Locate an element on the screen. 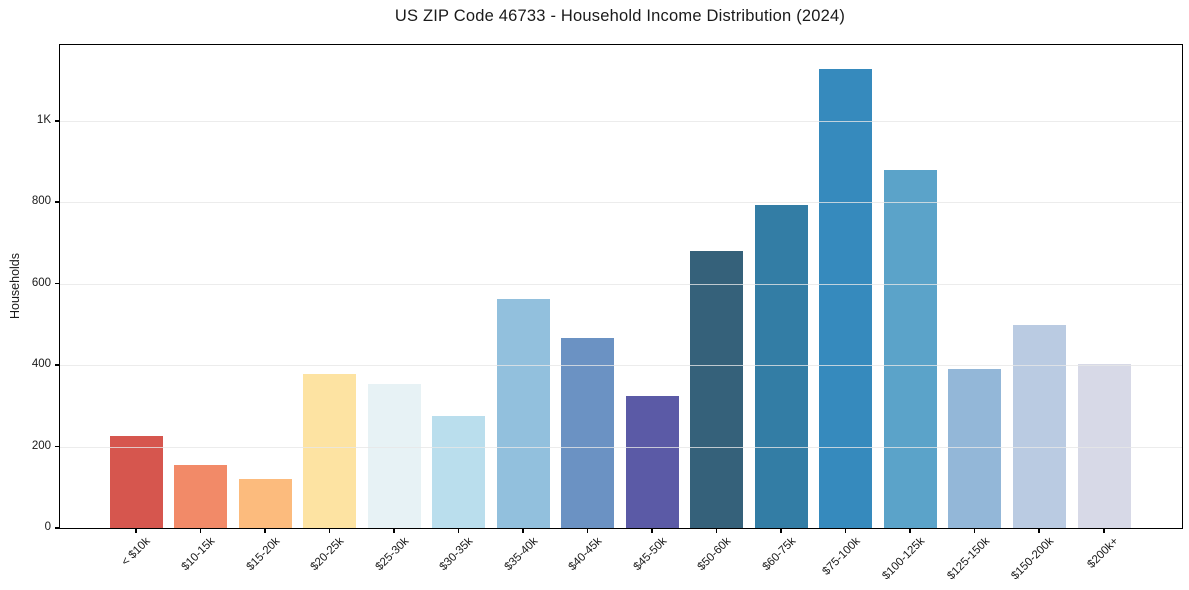 The width and height of the screenshot is (1189, 590). x-tick-label: $30-35k is located at coordinates (456, 554).